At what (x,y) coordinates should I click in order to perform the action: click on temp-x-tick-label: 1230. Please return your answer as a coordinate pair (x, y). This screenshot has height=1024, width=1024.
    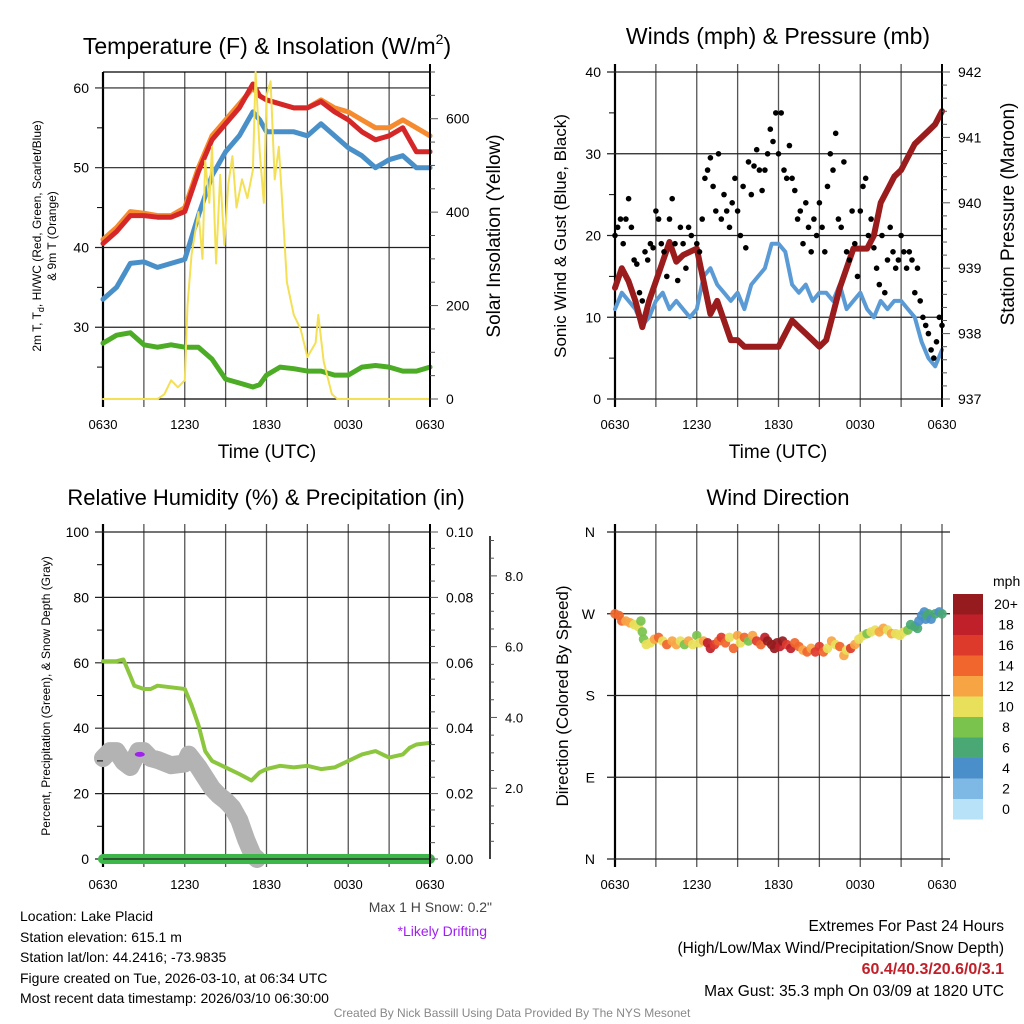
    Looking at the image, I should click on (184, 424).